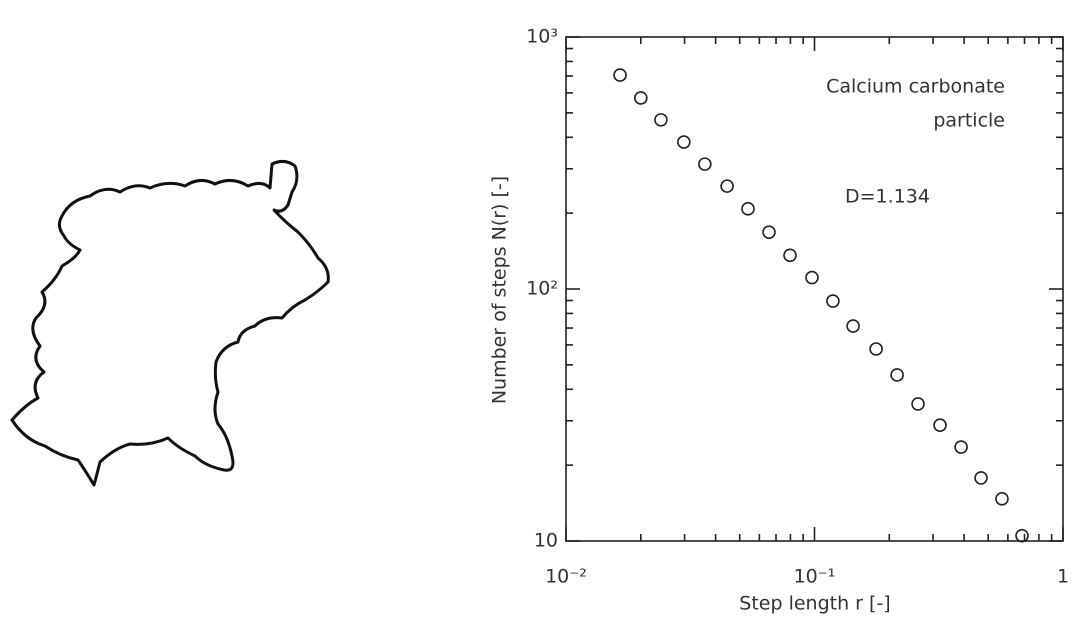 Image resolution: width=1075 pixels, height=618 pixels. I want to click on x-tick-label: 10⁻², so click(566, 577).